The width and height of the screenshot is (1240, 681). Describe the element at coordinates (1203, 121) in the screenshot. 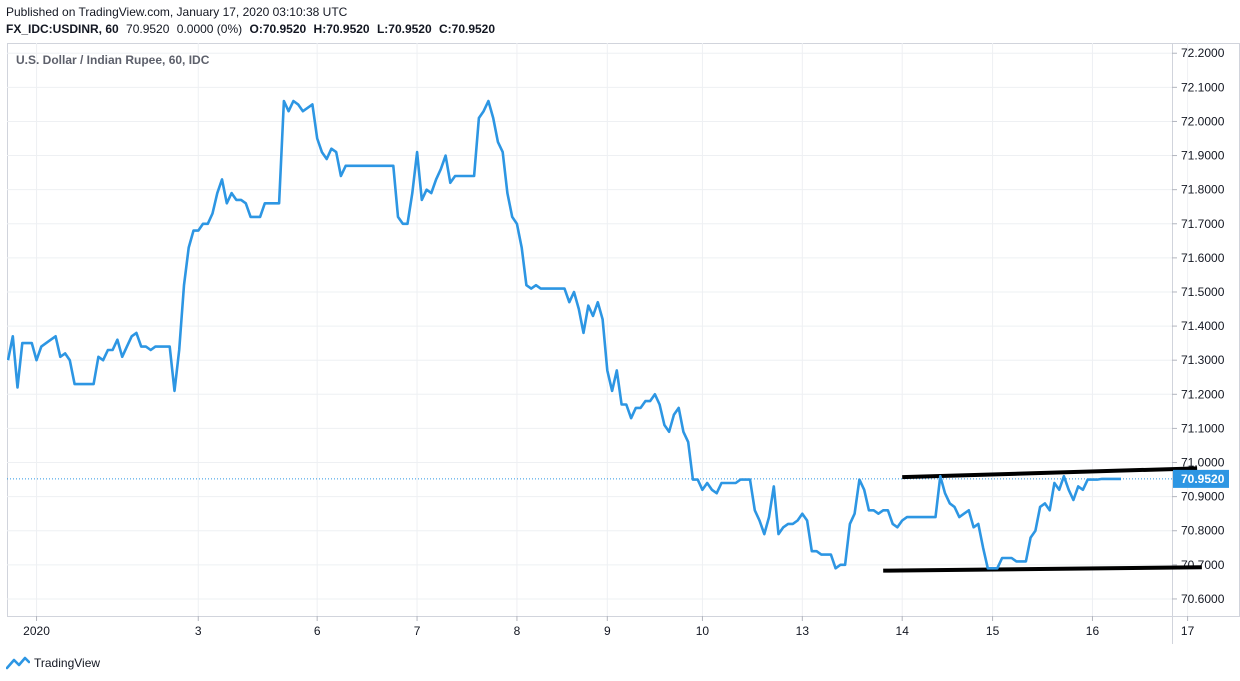

I see `y-tick-label: 72.0000` at that location.